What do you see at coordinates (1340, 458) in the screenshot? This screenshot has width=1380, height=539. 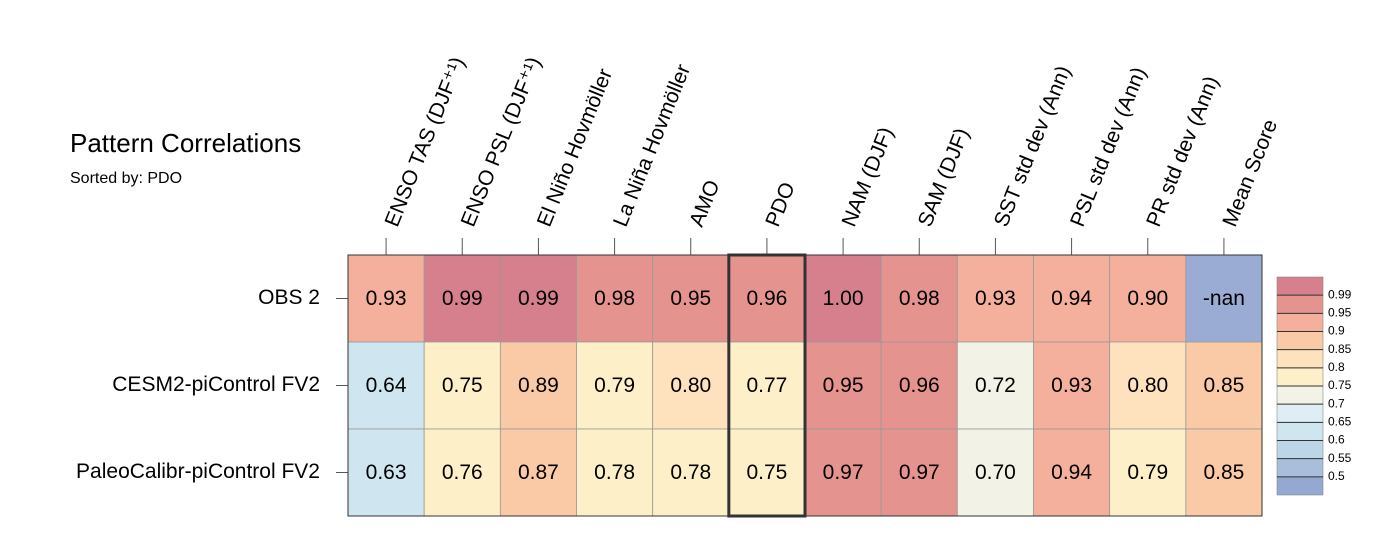 I see `colorbar-label: 0.55` at bounding box center [1340, 458].